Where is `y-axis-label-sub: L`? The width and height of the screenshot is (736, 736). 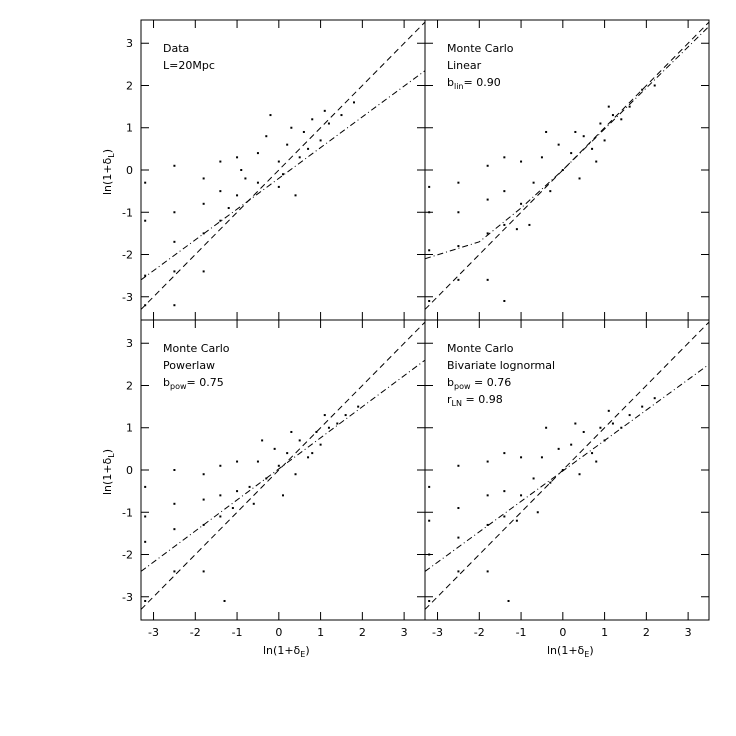 y-axis-label-sub: L is located at coordinates (111, 455).